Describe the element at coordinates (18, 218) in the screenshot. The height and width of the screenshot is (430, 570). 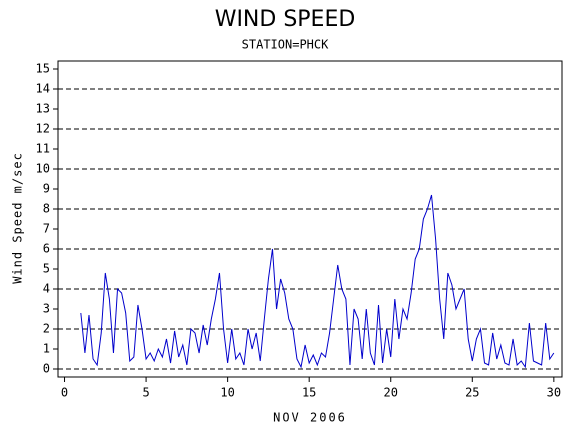
I see `y-axis-label: Wind Speed m/sec` at that location.